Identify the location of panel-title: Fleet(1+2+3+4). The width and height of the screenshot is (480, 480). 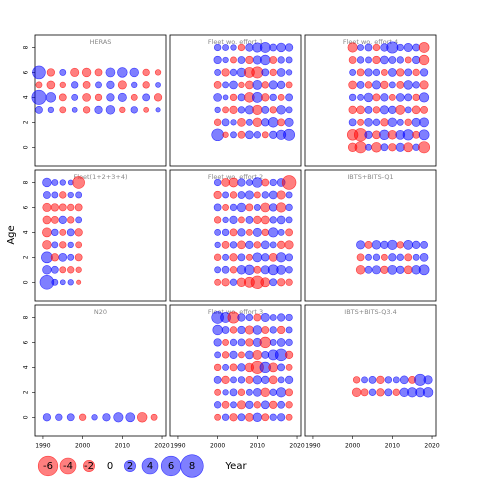
(100, 177).